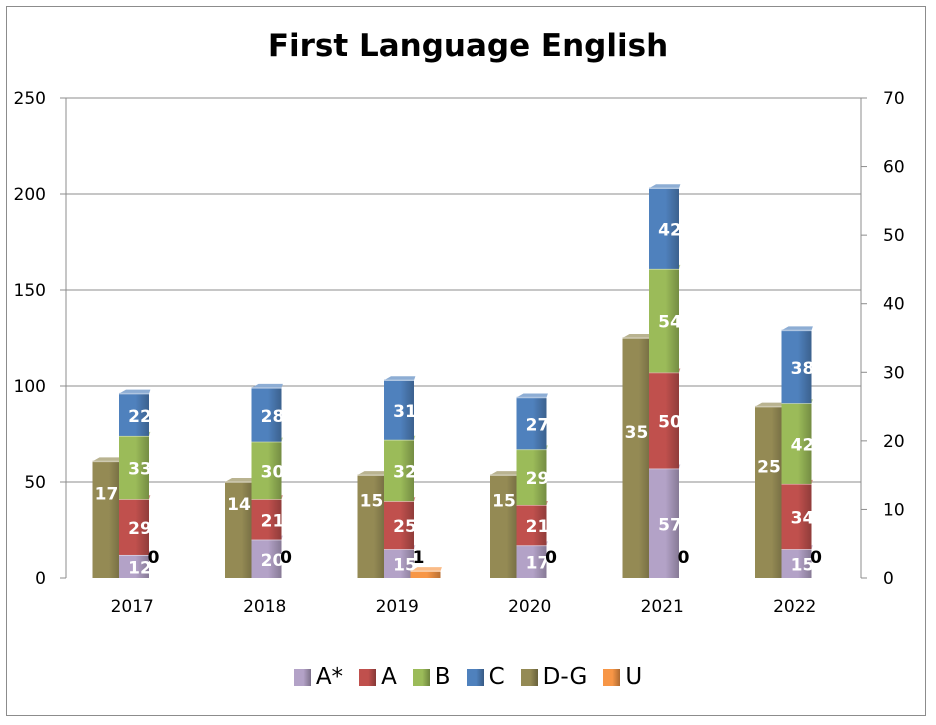 This screenshot has height=725, width=936. Describe the element at coordinates (894, 510) in the screenshot. I see `right-tick-label: 10` at that location.